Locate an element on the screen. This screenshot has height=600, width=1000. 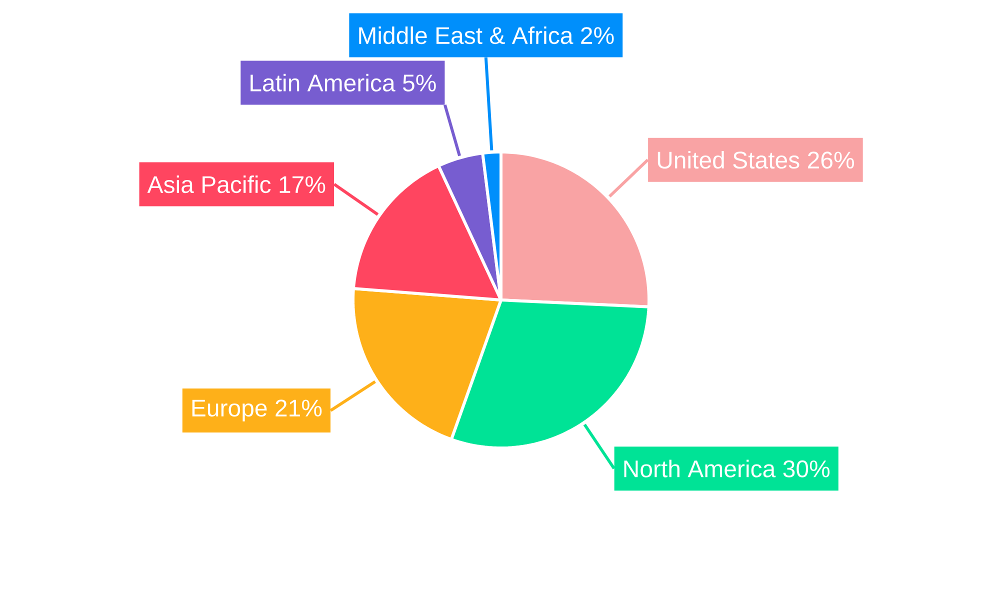
data-label: 26% is located at coordinates (831, 160).